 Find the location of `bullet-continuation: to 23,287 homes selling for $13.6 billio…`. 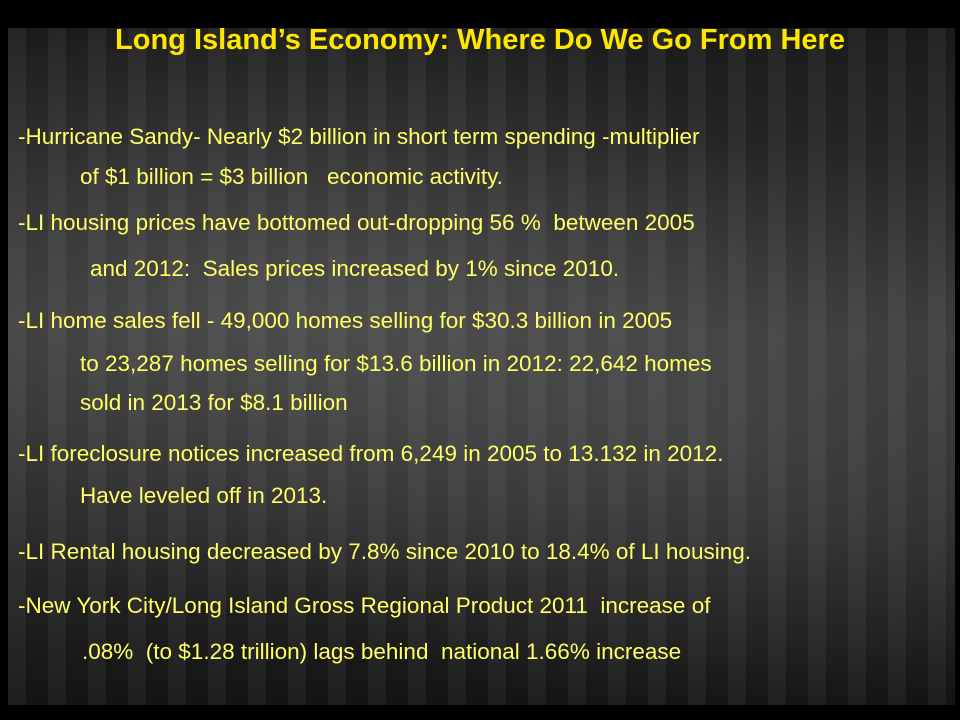

bullet-continuation: to 23,287 homes selling for $13.6 billio… is located at coordinates (396, 363).